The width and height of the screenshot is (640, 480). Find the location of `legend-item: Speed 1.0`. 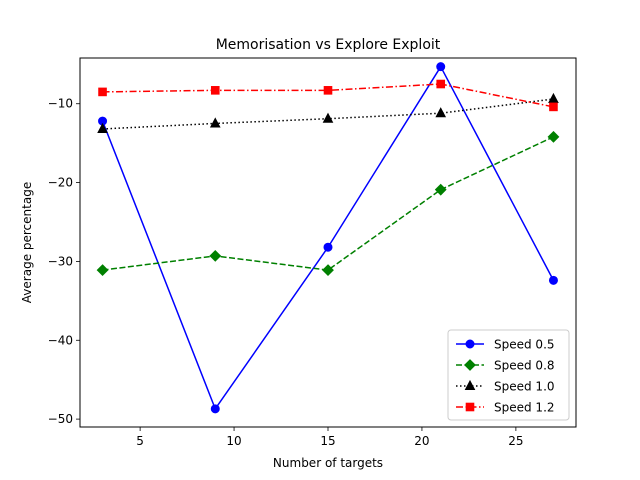

legend-item: Speed 1.0 is located at coordinates (505, 387).